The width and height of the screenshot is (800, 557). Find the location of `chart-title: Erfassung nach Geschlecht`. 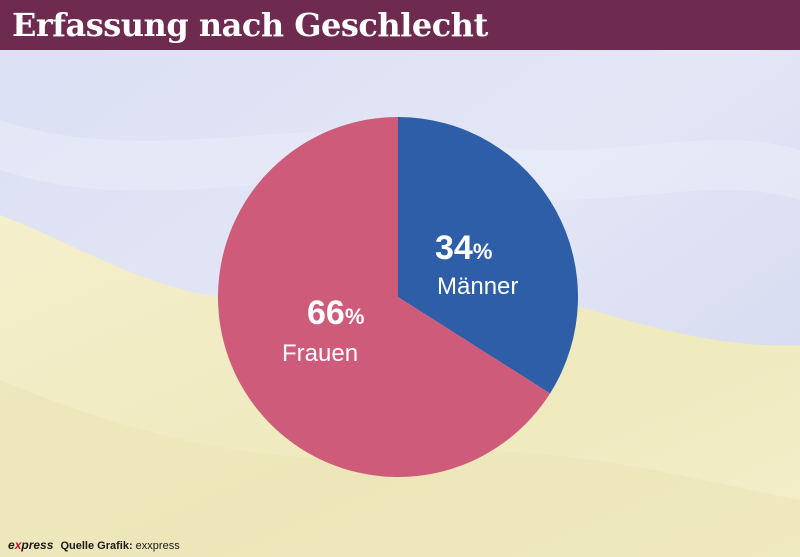

chart-title: Erfassung nach Geschlecht is located at coordinates (250, 25).